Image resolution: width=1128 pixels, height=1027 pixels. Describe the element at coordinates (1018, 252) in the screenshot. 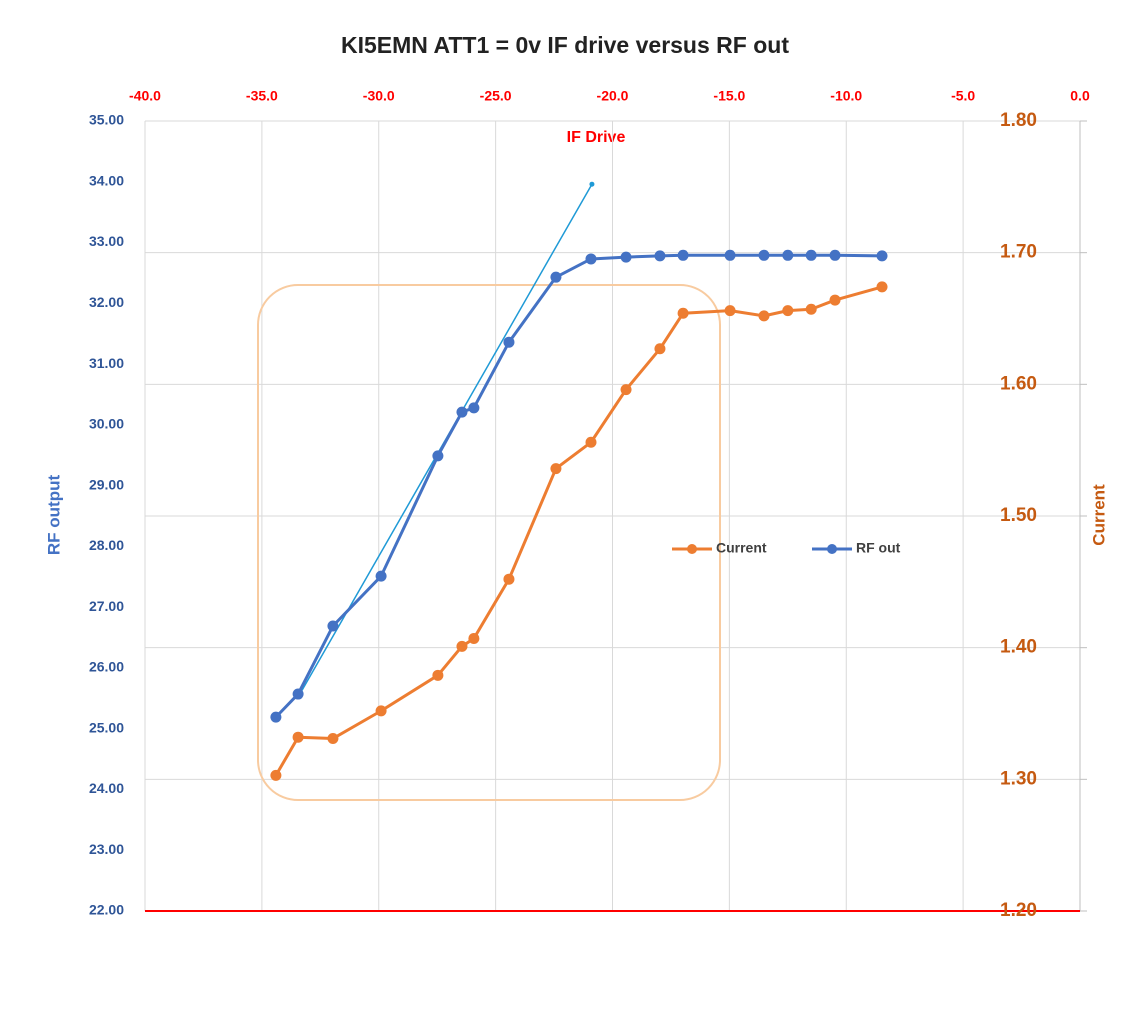

I see `y2-tick-label: 1.70` at that location.